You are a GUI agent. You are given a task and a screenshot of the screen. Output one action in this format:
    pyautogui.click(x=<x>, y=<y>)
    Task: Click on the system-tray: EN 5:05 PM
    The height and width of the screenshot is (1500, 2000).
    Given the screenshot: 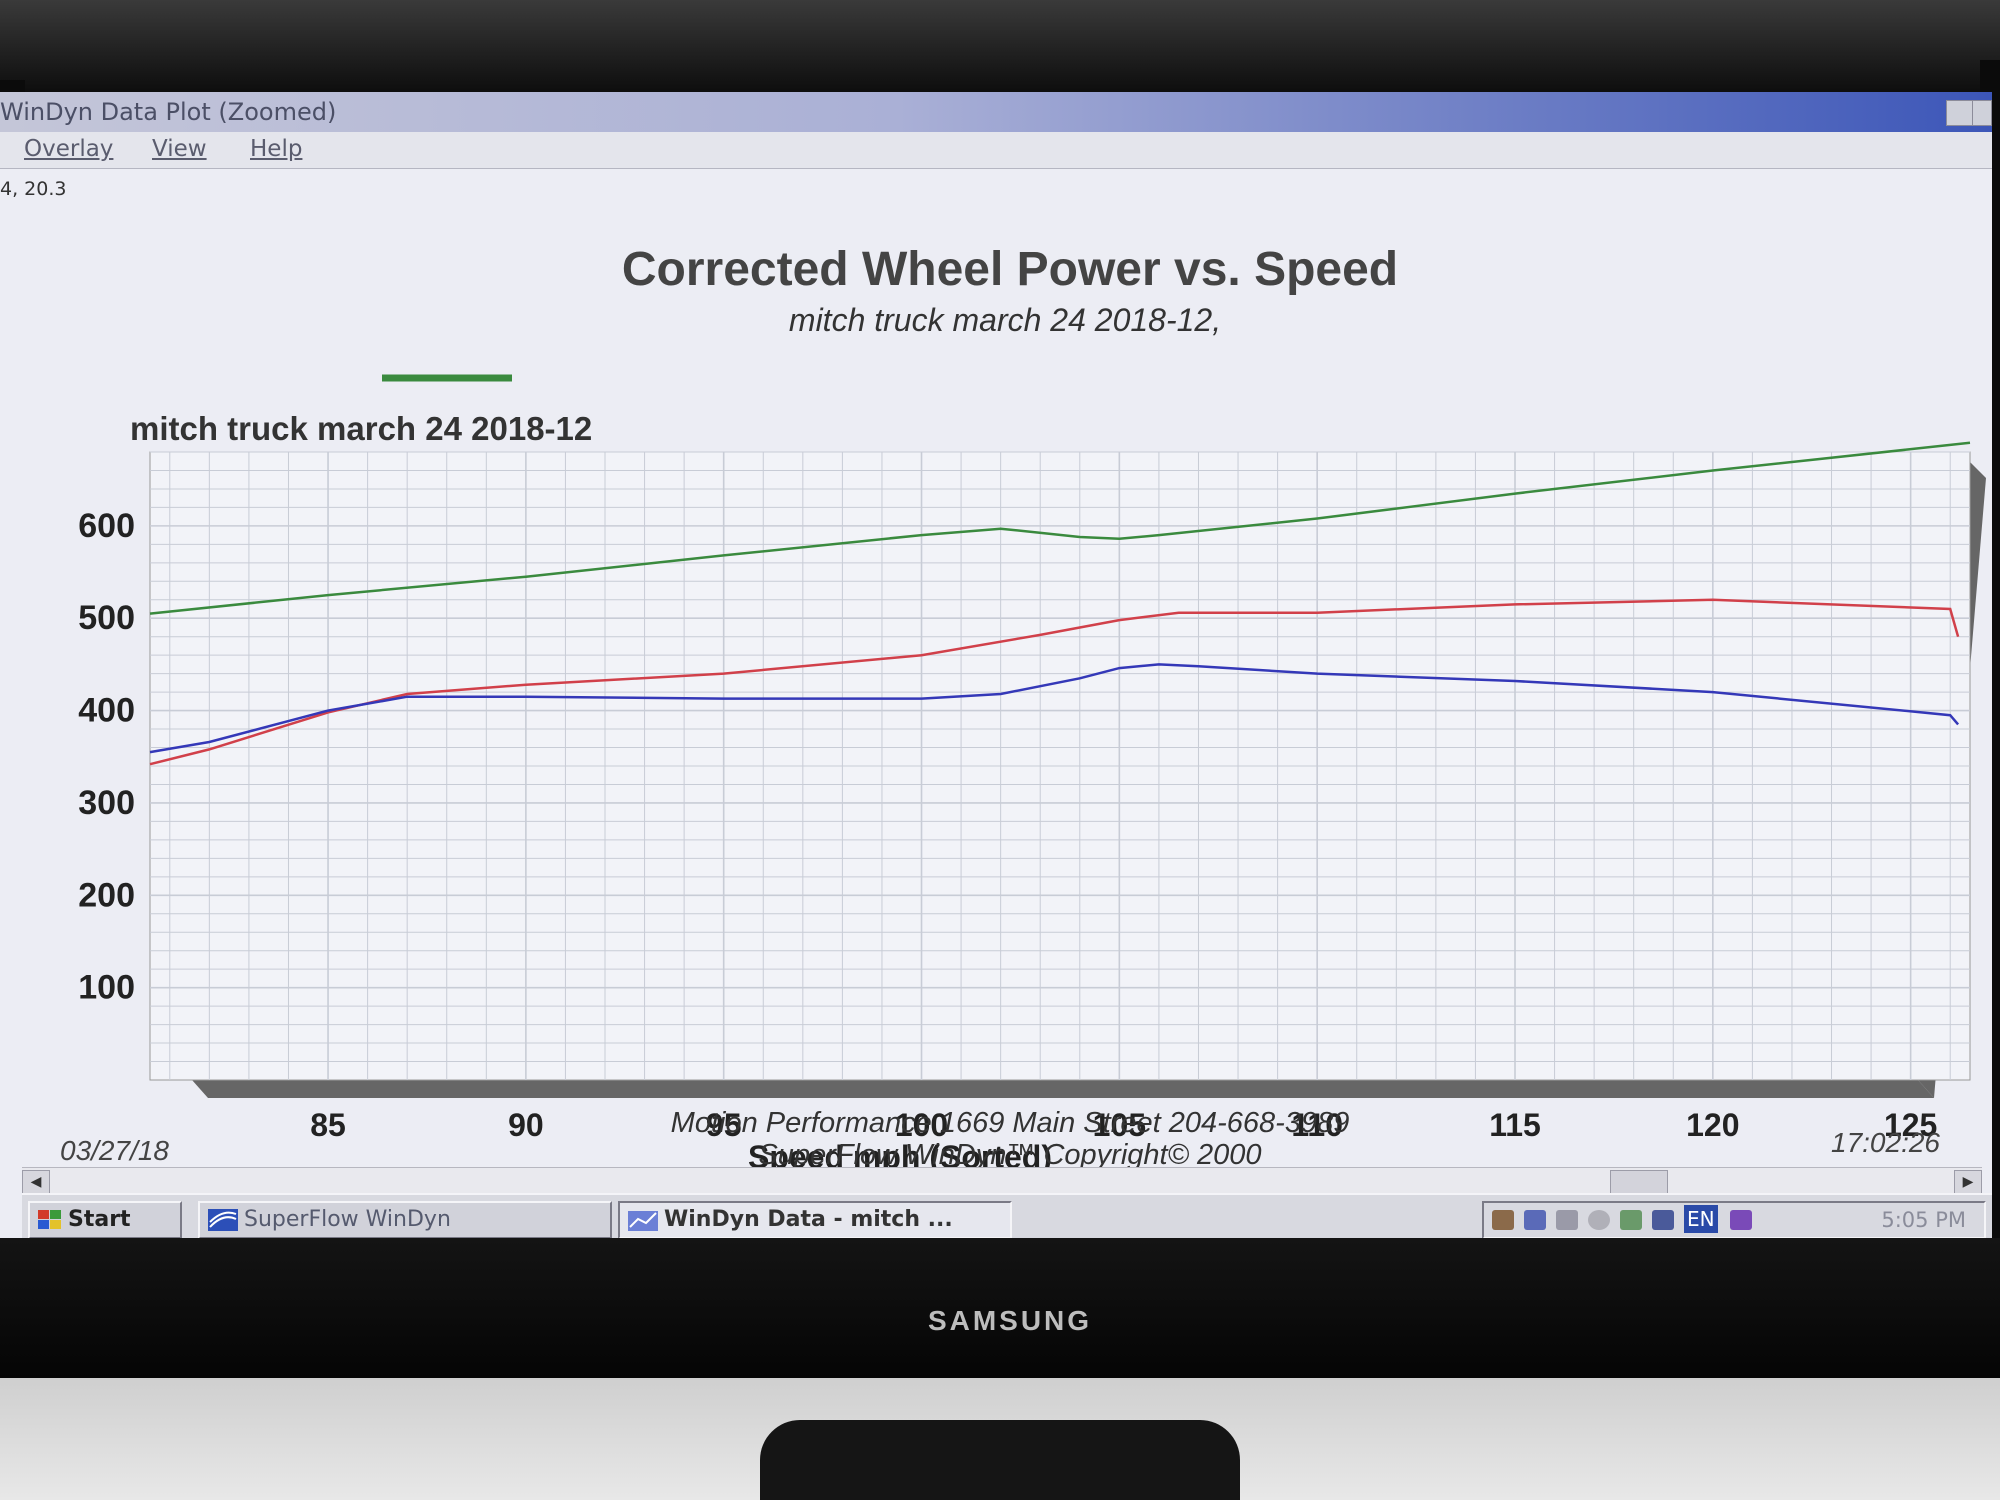 What is the action you would take?
    pyautogui.click(x=1734, y=1220)
    